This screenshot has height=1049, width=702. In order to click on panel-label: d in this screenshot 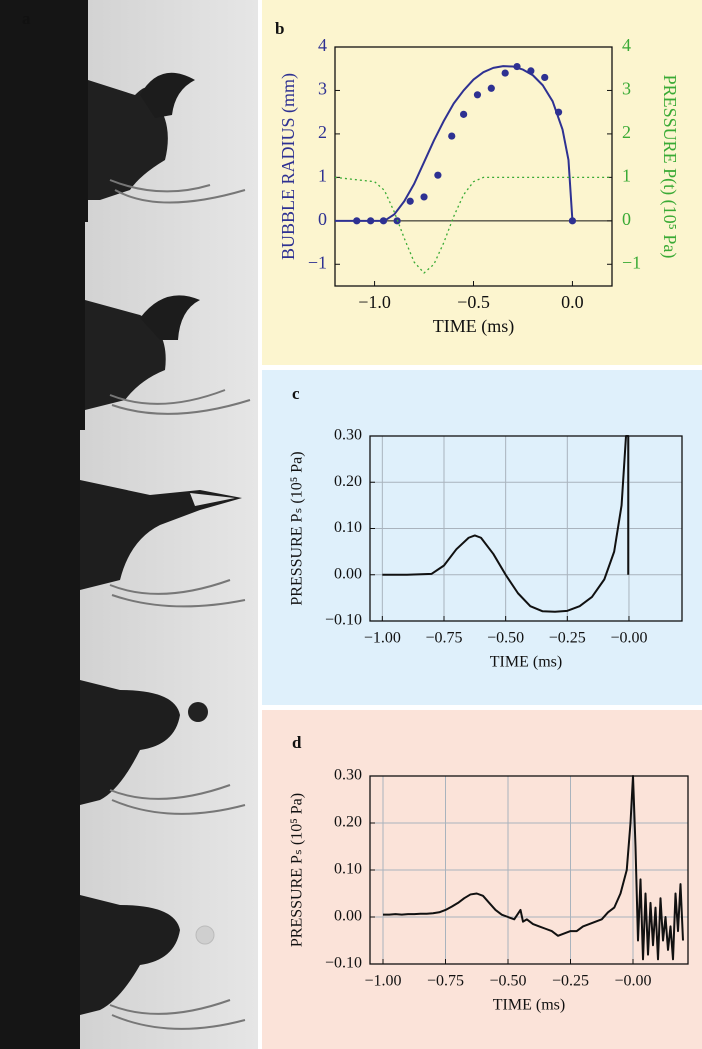, I will do `click(297, 742)`.